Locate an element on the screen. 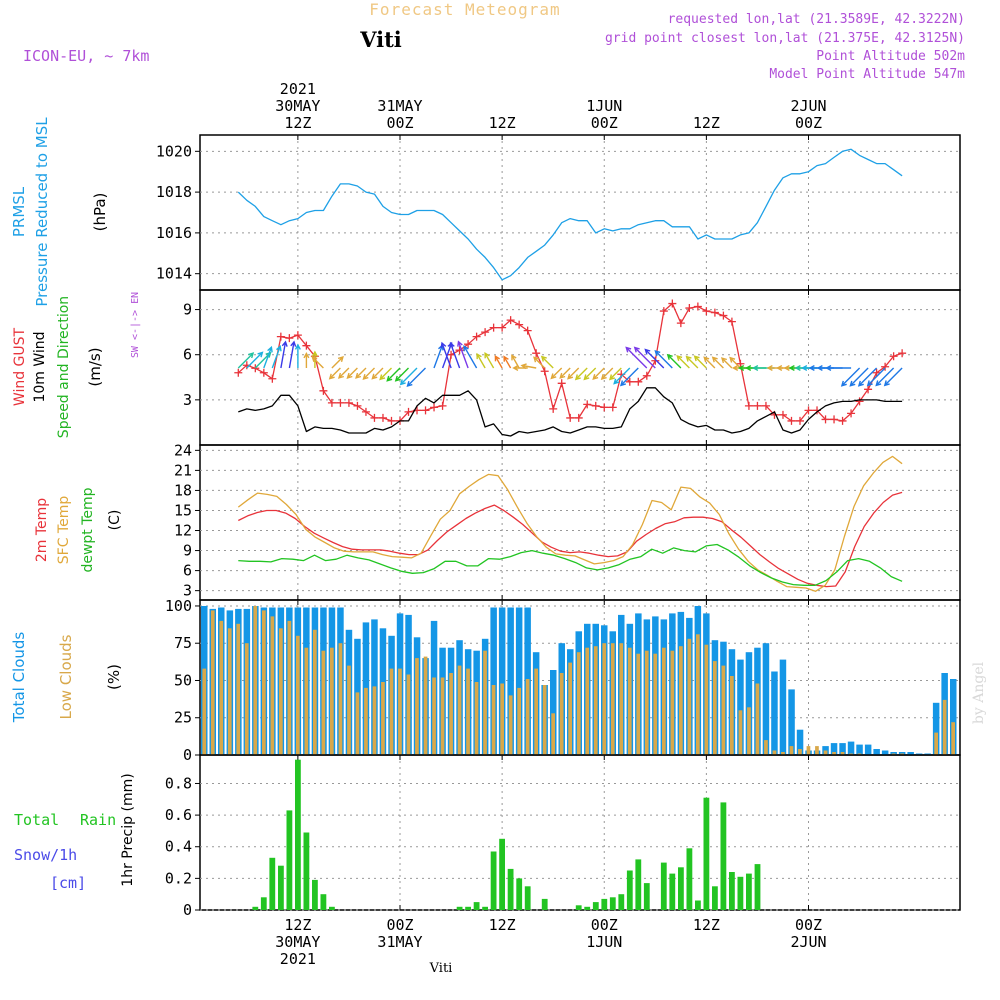 Image resolution: width=1000 pixels, height=1000 pixels. y-tick-label: 12 is located at coordinates (183, 531).